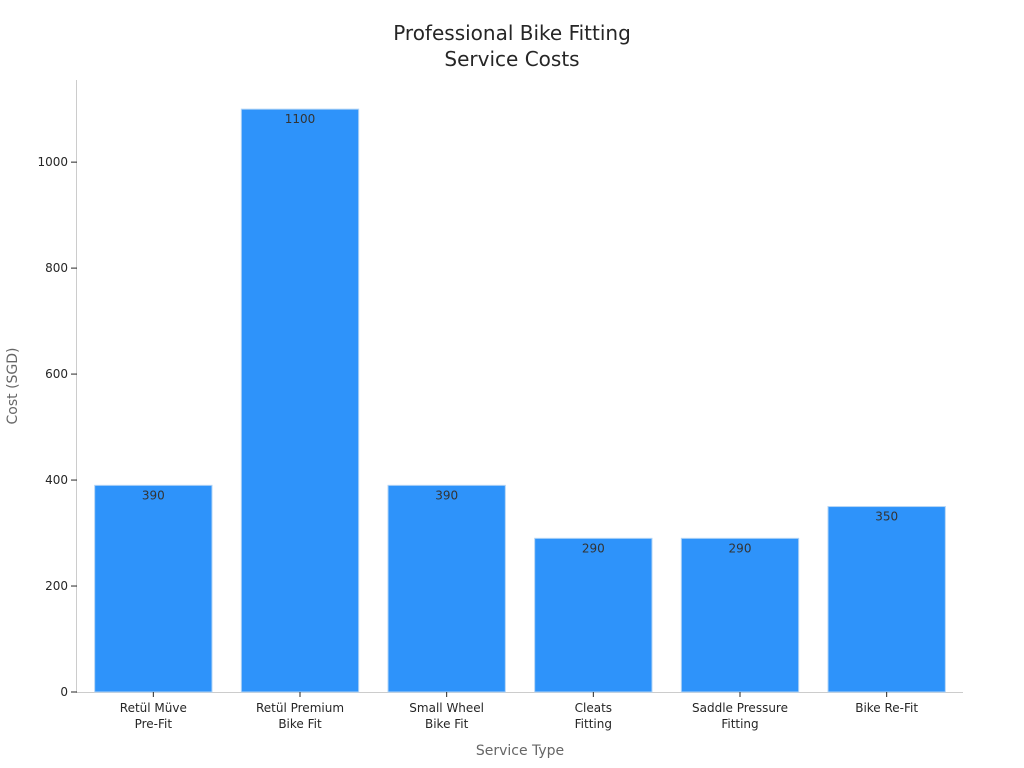  What do you see at coordinates (56, 268) in the screenshot?
I see `y-tick-label: 800` at bounding box center [56, 268].